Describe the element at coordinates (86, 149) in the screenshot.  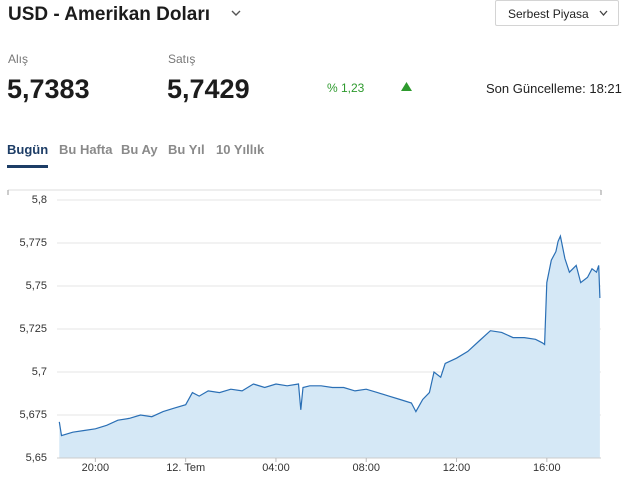
I see `tab: Bu Hafta` at that location.